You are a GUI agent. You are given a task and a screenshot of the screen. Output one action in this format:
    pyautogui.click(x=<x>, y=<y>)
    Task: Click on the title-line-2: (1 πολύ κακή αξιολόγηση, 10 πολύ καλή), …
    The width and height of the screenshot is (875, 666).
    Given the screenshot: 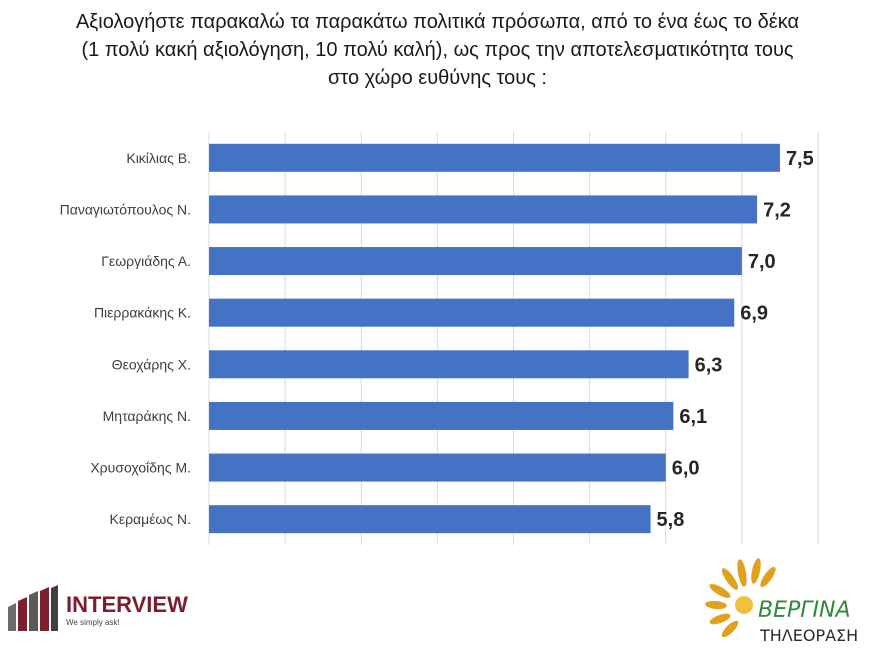 What is the action you would take?
    pyautogui.click(x=437, y=50)
    